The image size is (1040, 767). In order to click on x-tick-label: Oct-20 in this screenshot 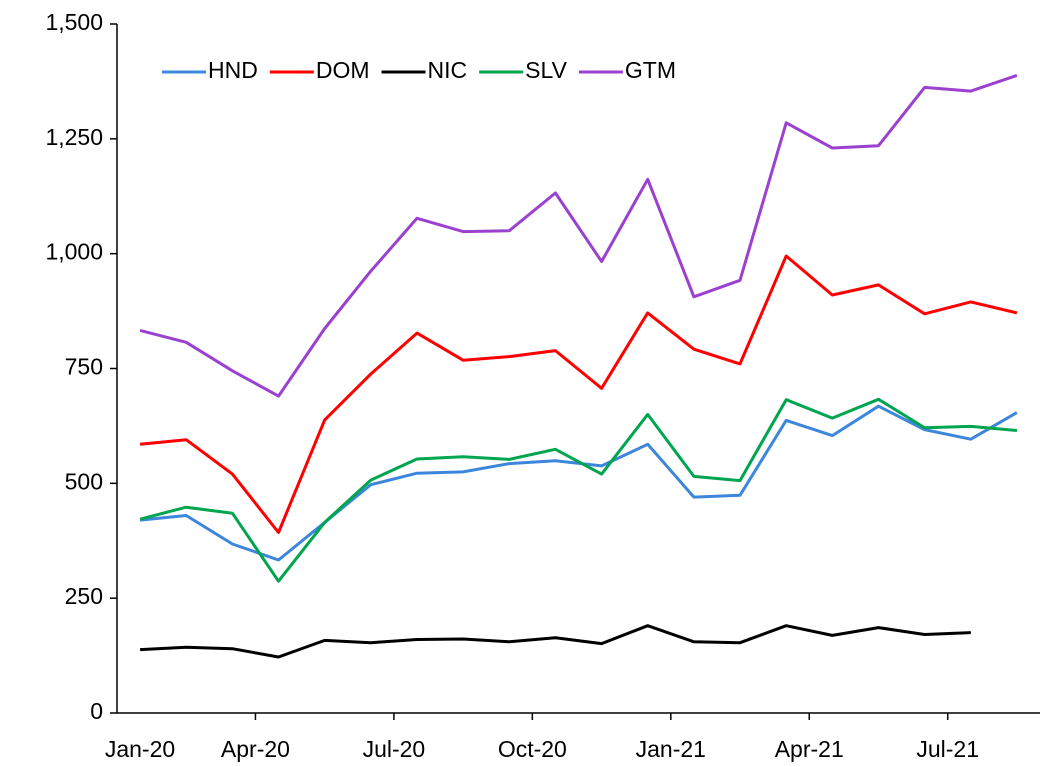, I will do `click(532, 749)`.